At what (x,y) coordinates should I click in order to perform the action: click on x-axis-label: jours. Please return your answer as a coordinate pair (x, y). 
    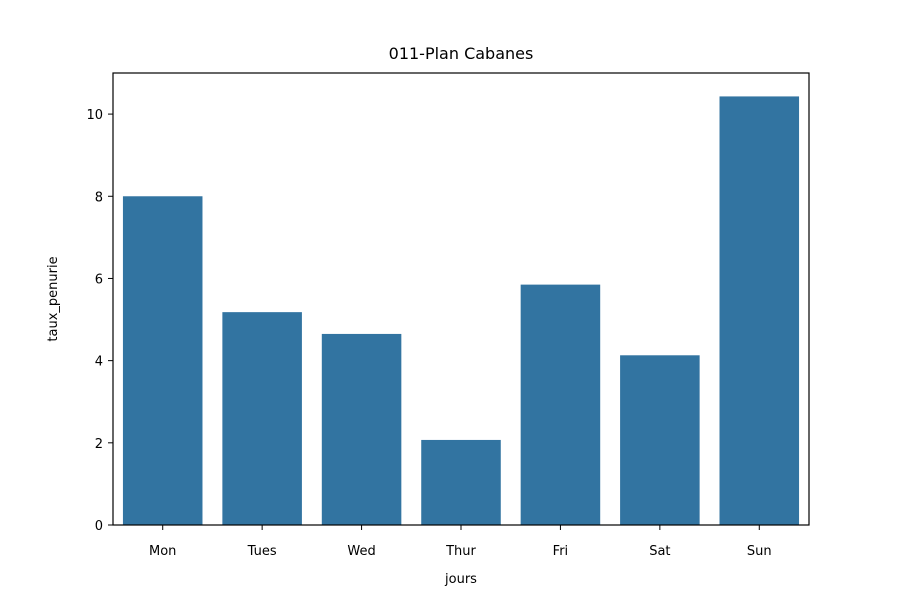
    Looking at the image, I should click on (460, 579).